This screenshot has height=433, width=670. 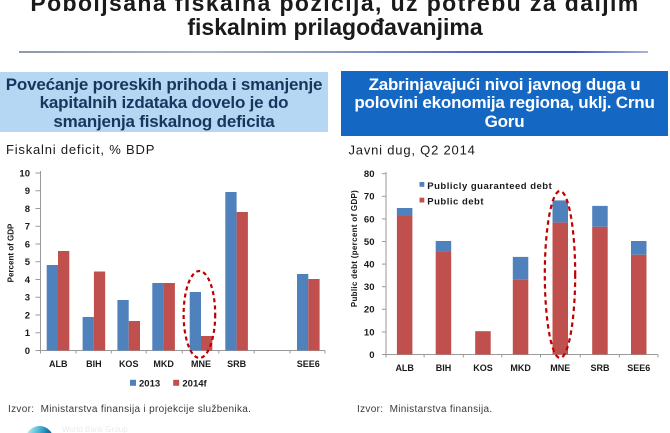 What do you see at coordinates (369, 174) in the screenshot?
I see `svg-text: 80` at bounding box center [369, 174].